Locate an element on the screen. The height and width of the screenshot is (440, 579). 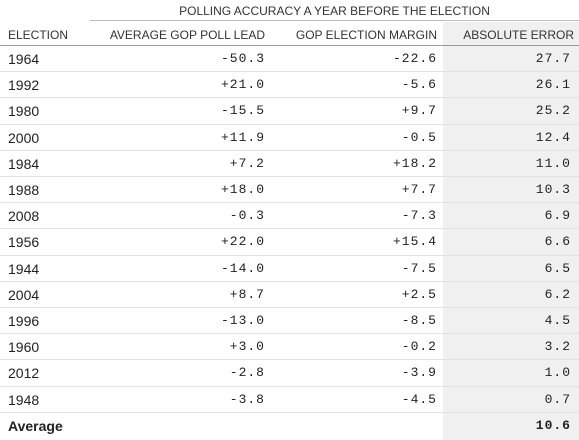
value-cell: -2.8 is located at coordinates (247, 373).